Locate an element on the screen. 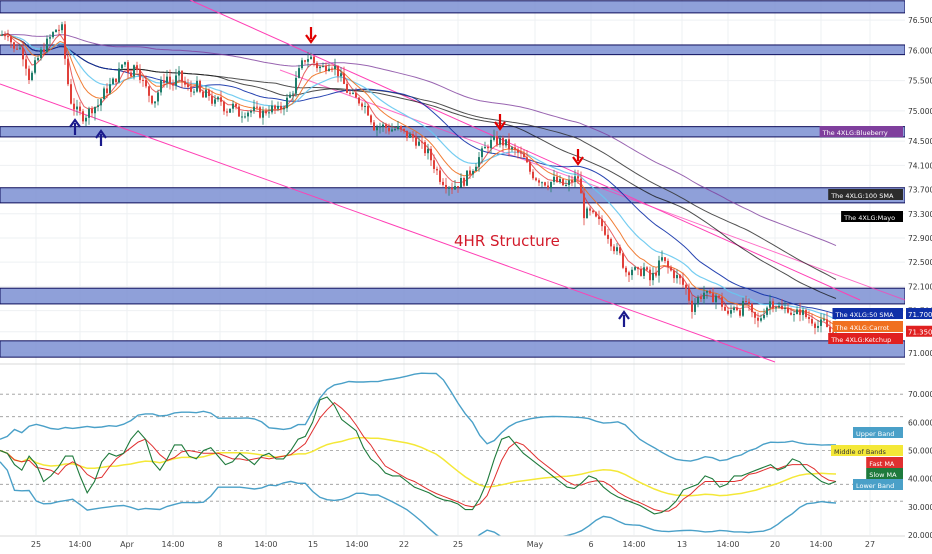 This screenshot has width=932, height=554. time-tick-label: 13 is located at coordinates (682, 544).